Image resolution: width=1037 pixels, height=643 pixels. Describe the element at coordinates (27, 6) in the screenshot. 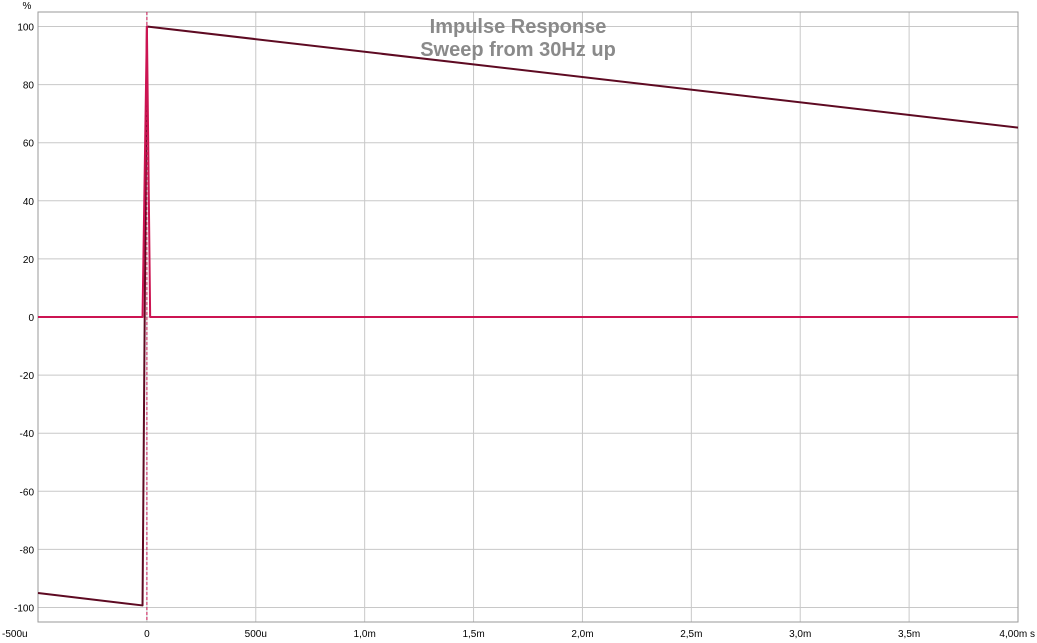

I see `y-axis-unit-label: %` at that location.